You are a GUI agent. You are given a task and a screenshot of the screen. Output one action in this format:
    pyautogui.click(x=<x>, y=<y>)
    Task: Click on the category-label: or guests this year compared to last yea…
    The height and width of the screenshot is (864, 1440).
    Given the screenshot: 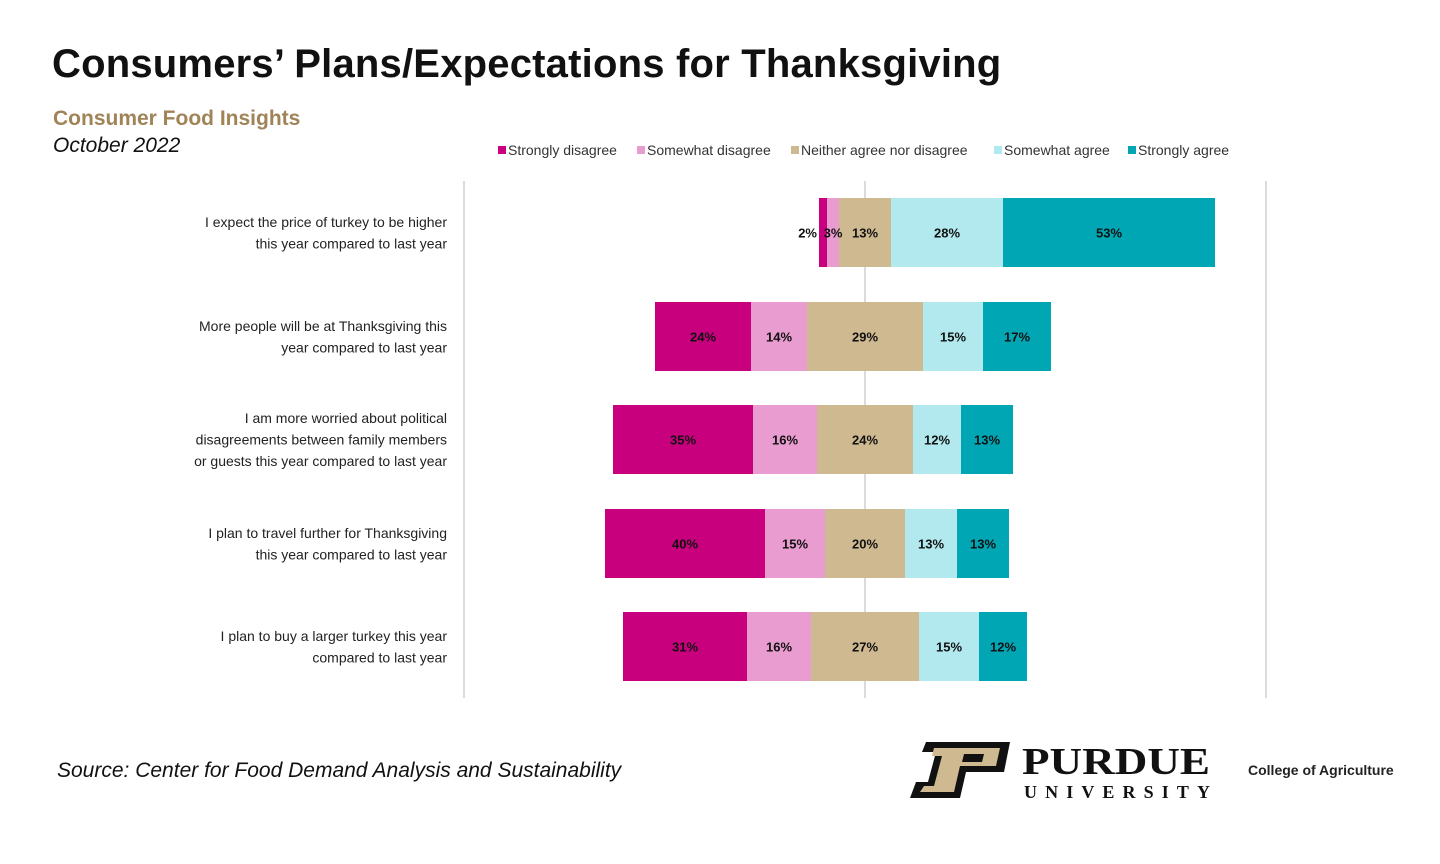 What is the action you would take?
    pyautogui.click(x=320, y=461)
    